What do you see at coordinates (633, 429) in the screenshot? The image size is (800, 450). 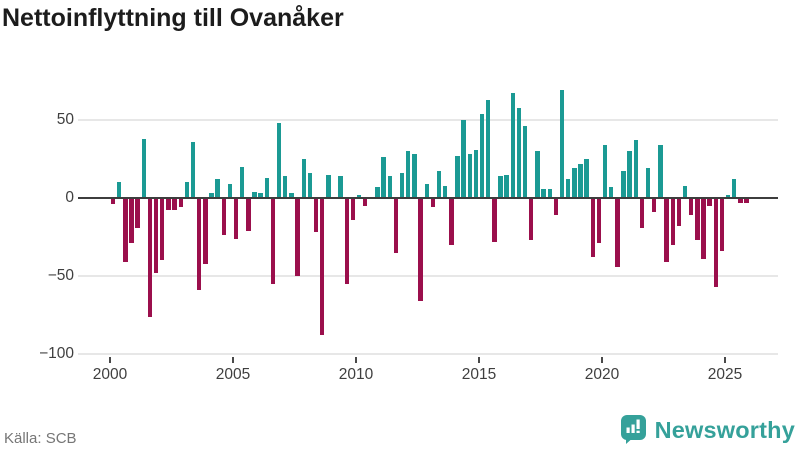 I see `newsworthy-logo-icon` at bounding box center [633, 429].